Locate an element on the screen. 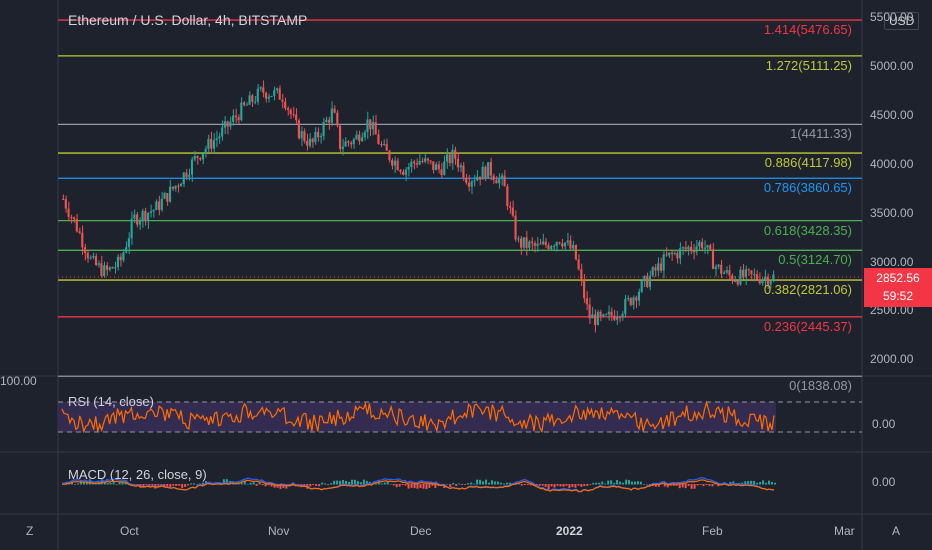 The width and height of the screenshot is (932, 550). price-axis-tick: 5500.00 is located at coordinates (892, 16).